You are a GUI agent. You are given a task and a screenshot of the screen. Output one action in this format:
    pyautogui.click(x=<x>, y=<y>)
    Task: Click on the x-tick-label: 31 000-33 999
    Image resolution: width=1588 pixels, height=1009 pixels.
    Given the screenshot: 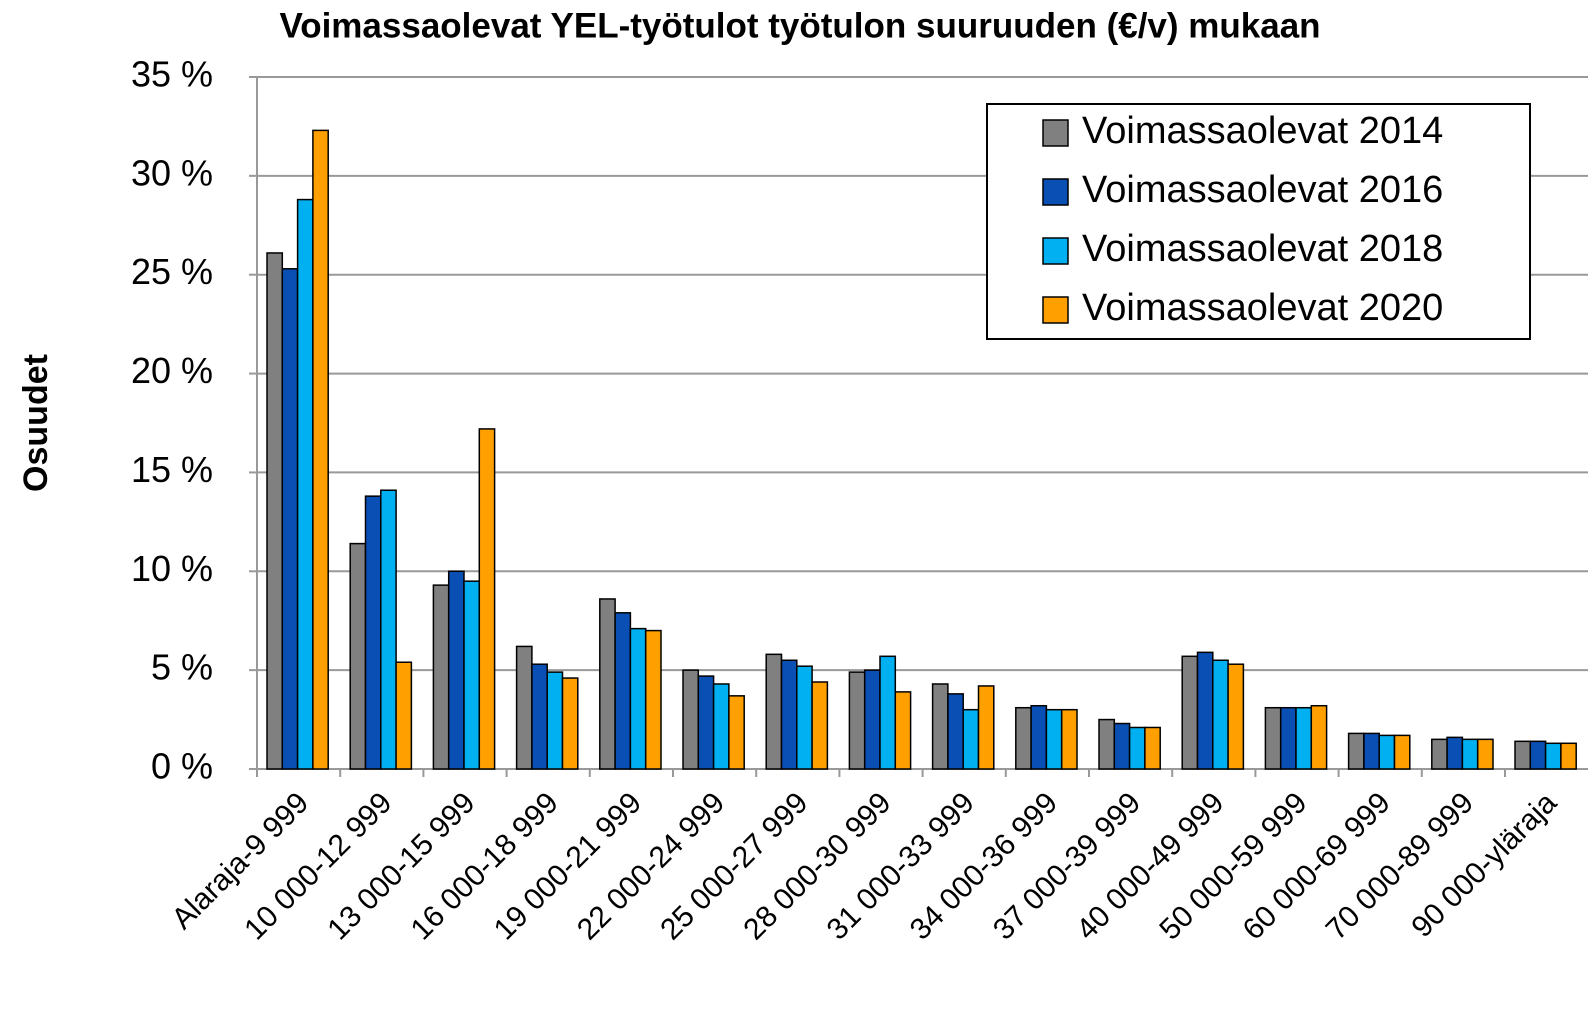 What is the action you would take?
    pyautogui.click(x=901, y=866)
    